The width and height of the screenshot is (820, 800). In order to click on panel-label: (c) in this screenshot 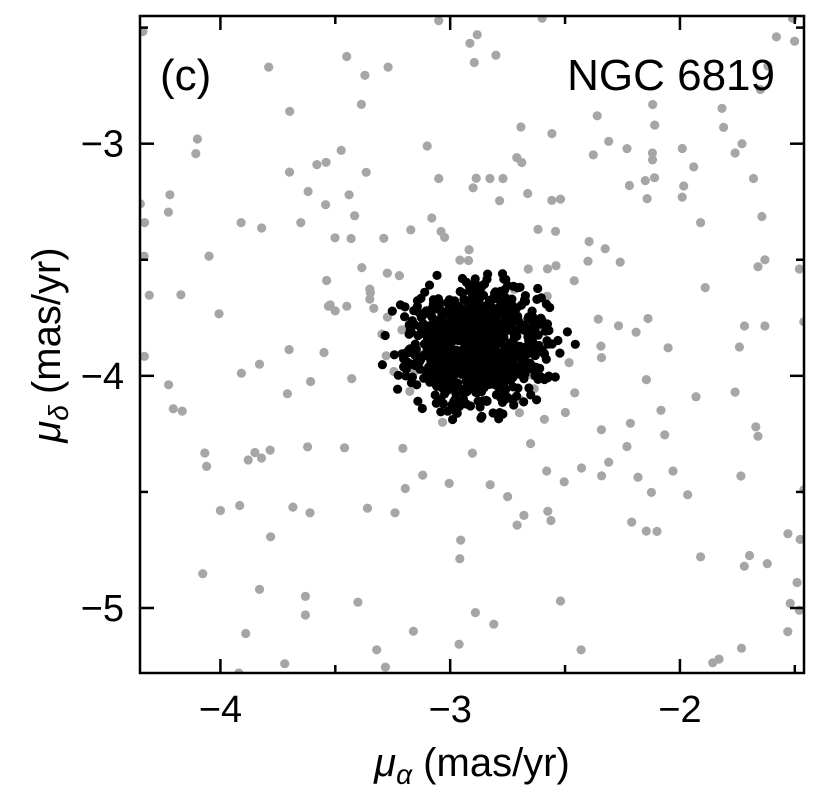, I will do `click(185, 75)`.